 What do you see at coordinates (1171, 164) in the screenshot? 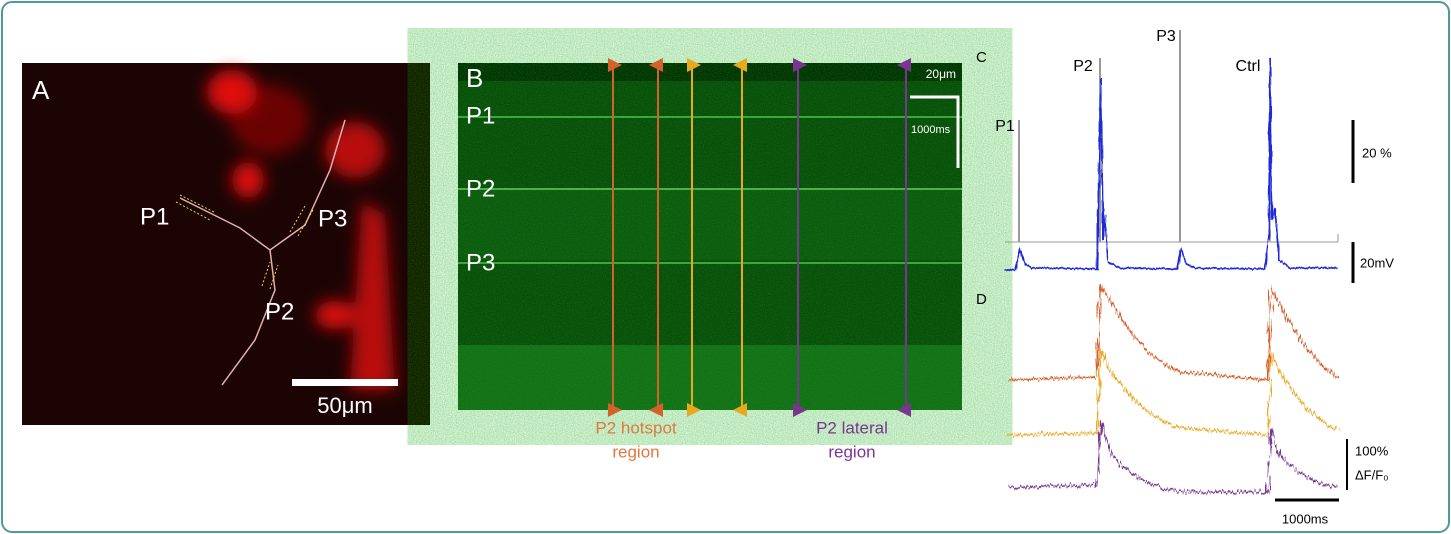
I see `voltage-trace` at bounding box center [1171, 164].